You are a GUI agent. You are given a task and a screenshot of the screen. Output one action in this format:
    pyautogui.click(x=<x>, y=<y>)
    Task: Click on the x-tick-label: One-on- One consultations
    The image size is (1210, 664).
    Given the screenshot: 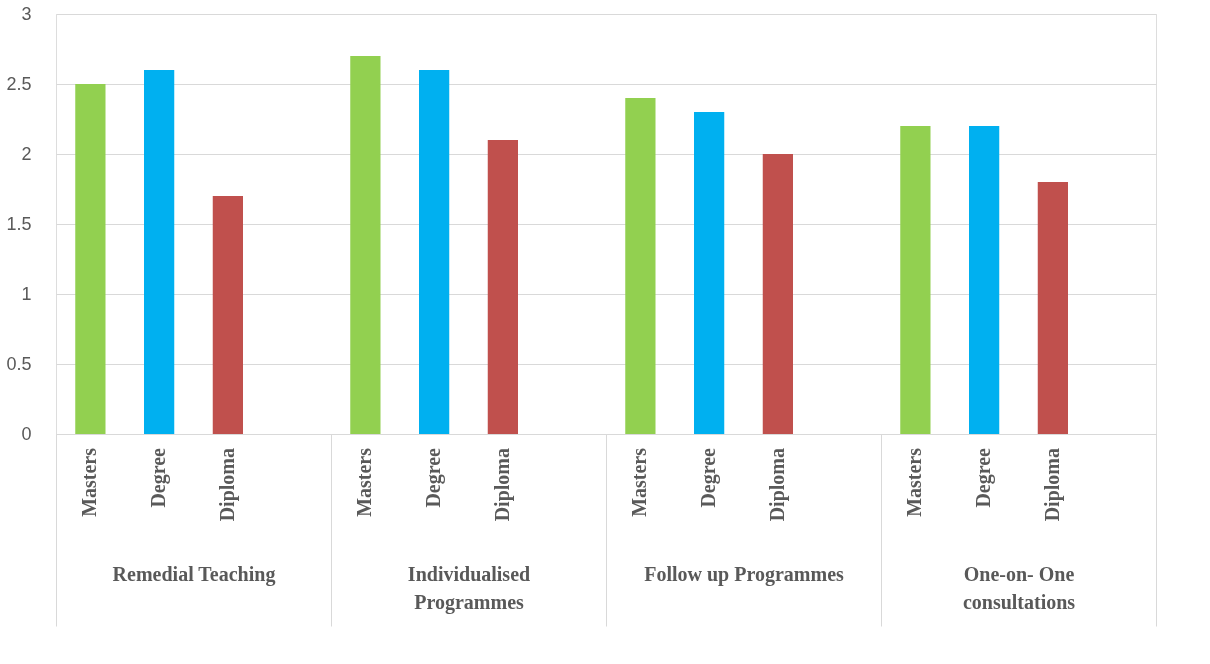 What is the action you would take?
    pyautogui.click(x=1019, y=587)
    